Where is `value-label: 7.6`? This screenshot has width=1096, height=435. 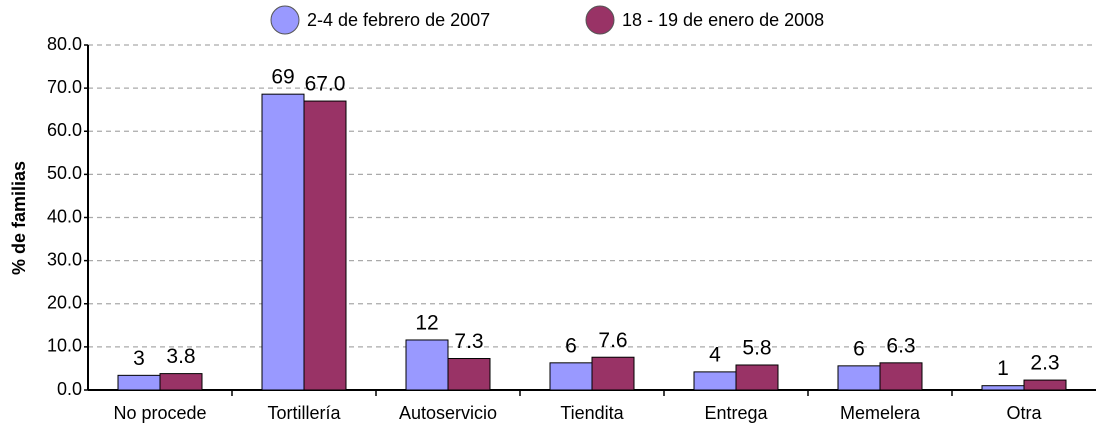
value-label: 7.6 is located at coordinates (612, 340).